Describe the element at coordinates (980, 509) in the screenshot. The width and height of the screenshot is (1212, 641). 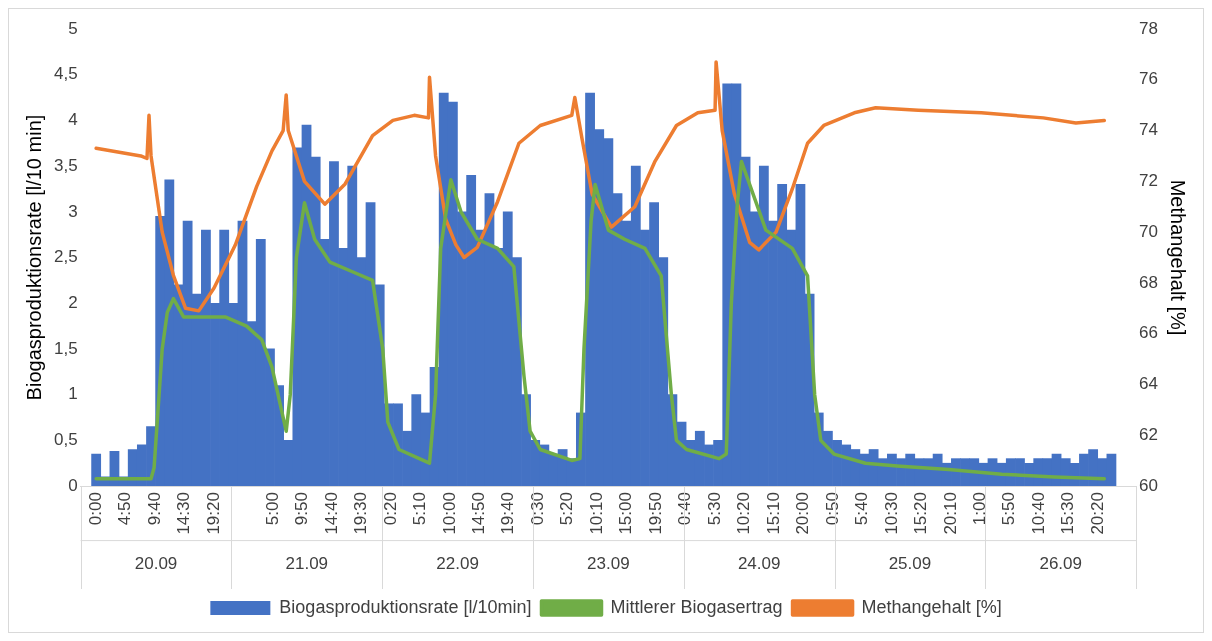
I see `x-tick-label: 1:00` at that location.